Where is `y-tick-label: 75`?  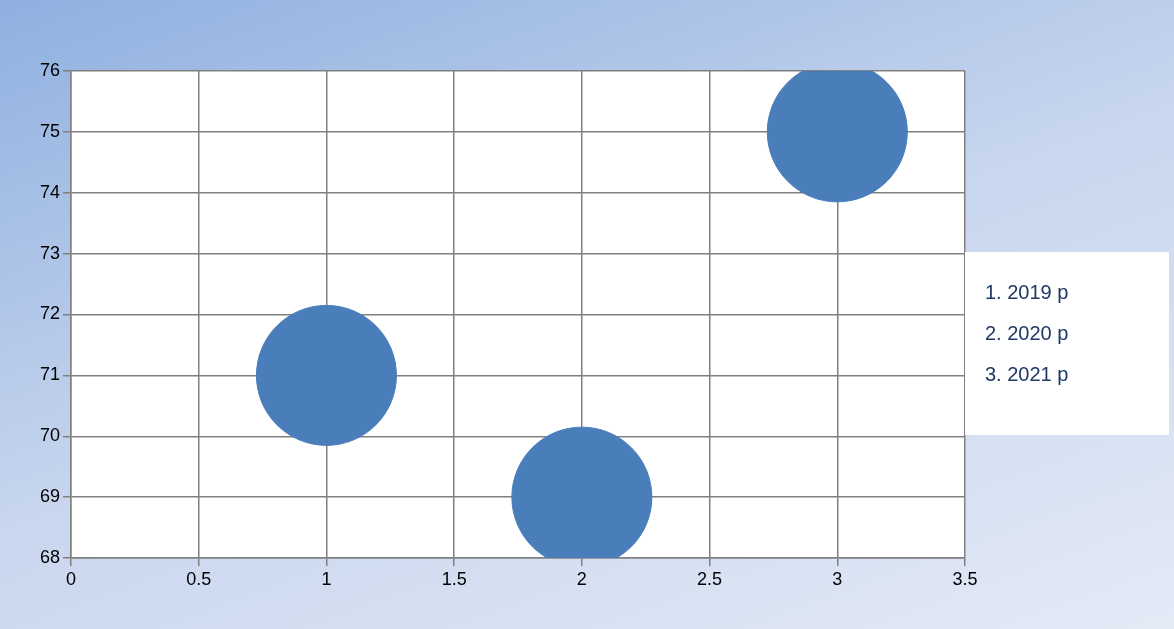
y-tick-label: 75 is located at coordinates (49, 130).